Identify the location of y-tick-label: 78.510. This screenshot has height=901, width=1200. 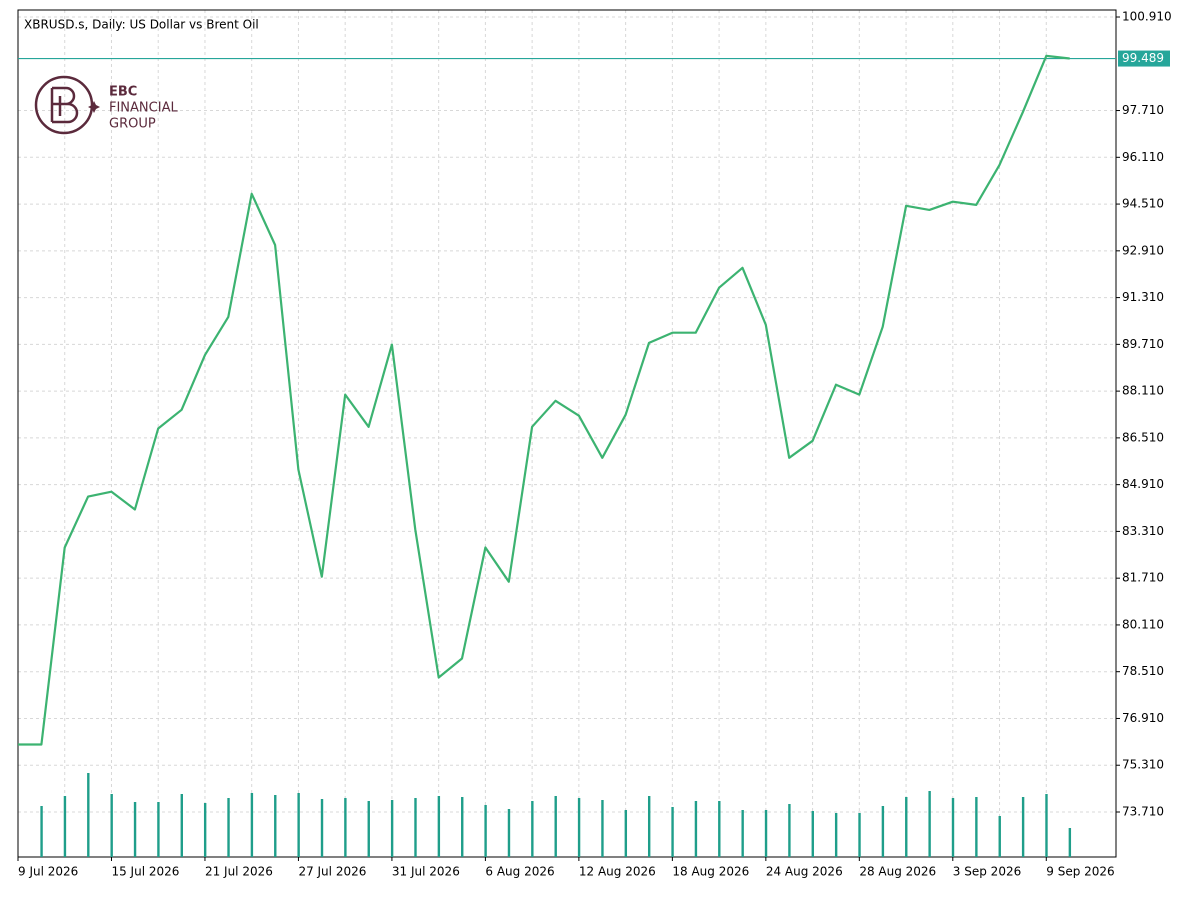
(1143, 671).